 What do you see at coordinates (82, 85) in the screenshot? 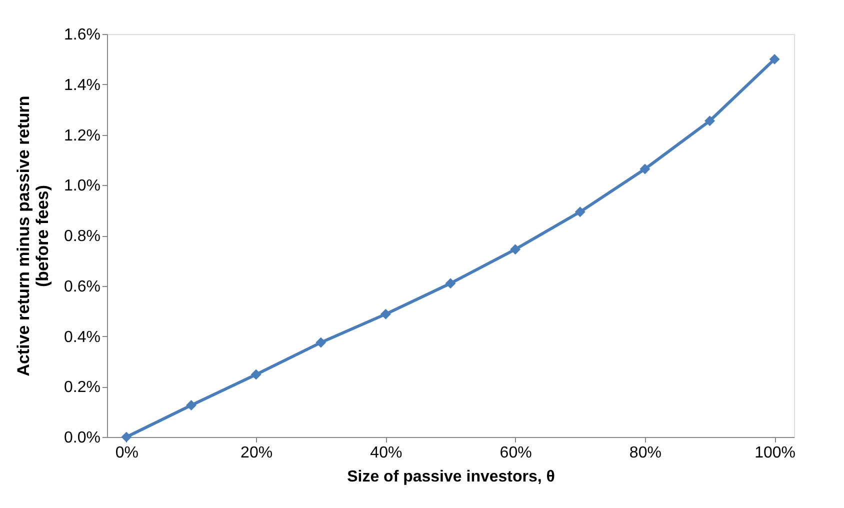
I see `y-tick-label: 1.4%` at bounding box center [82, 85].